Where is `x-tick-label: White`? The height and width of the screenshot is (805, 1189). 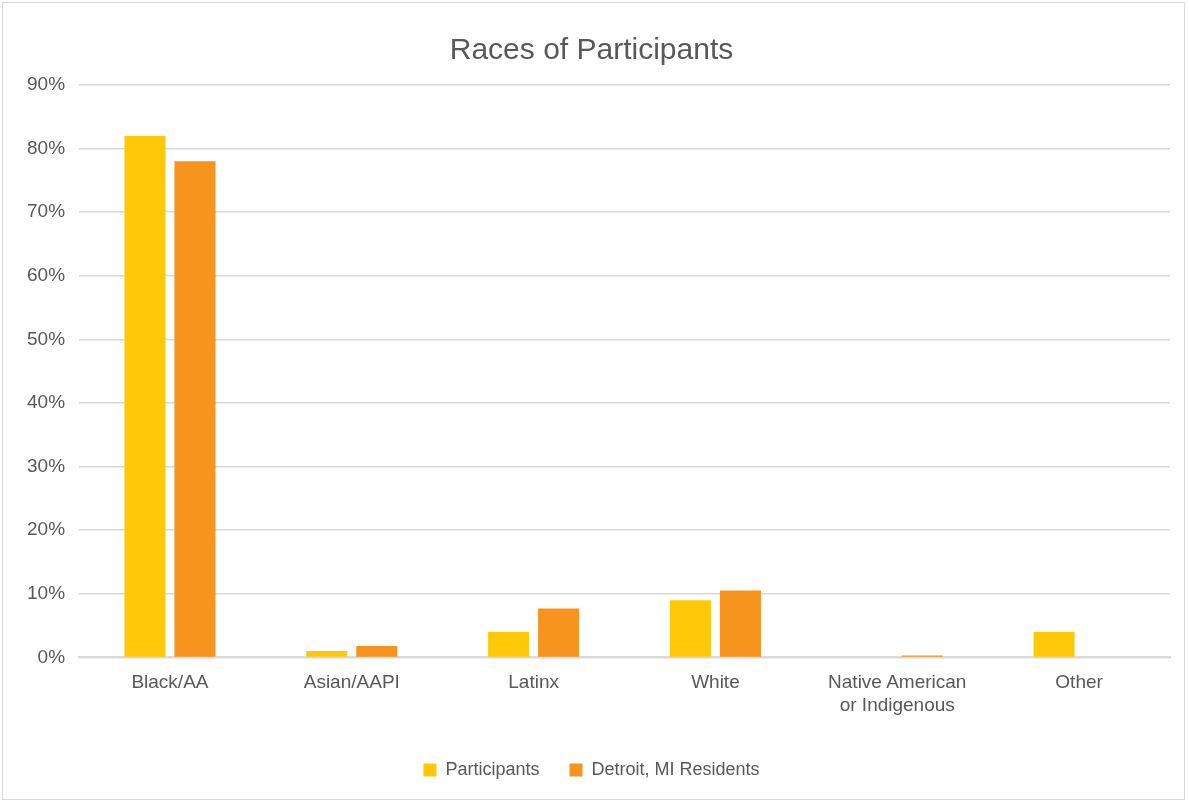
x-tick-label: White is located at coordinates (715, 682).